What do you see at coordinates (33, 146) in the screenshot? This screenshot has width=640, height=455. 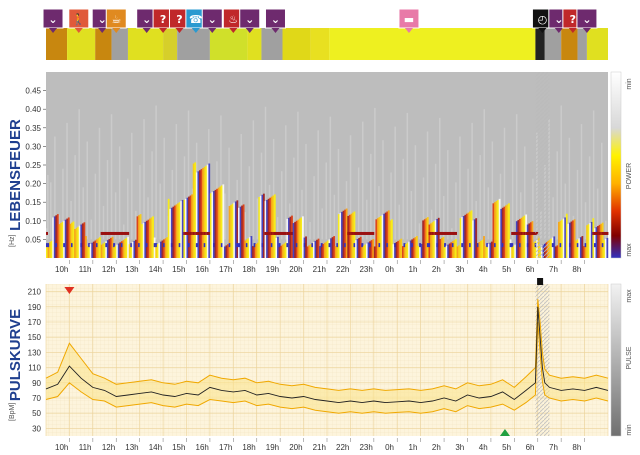 I see `y-tick-label: 0.30` at bounding box center [33, 146].